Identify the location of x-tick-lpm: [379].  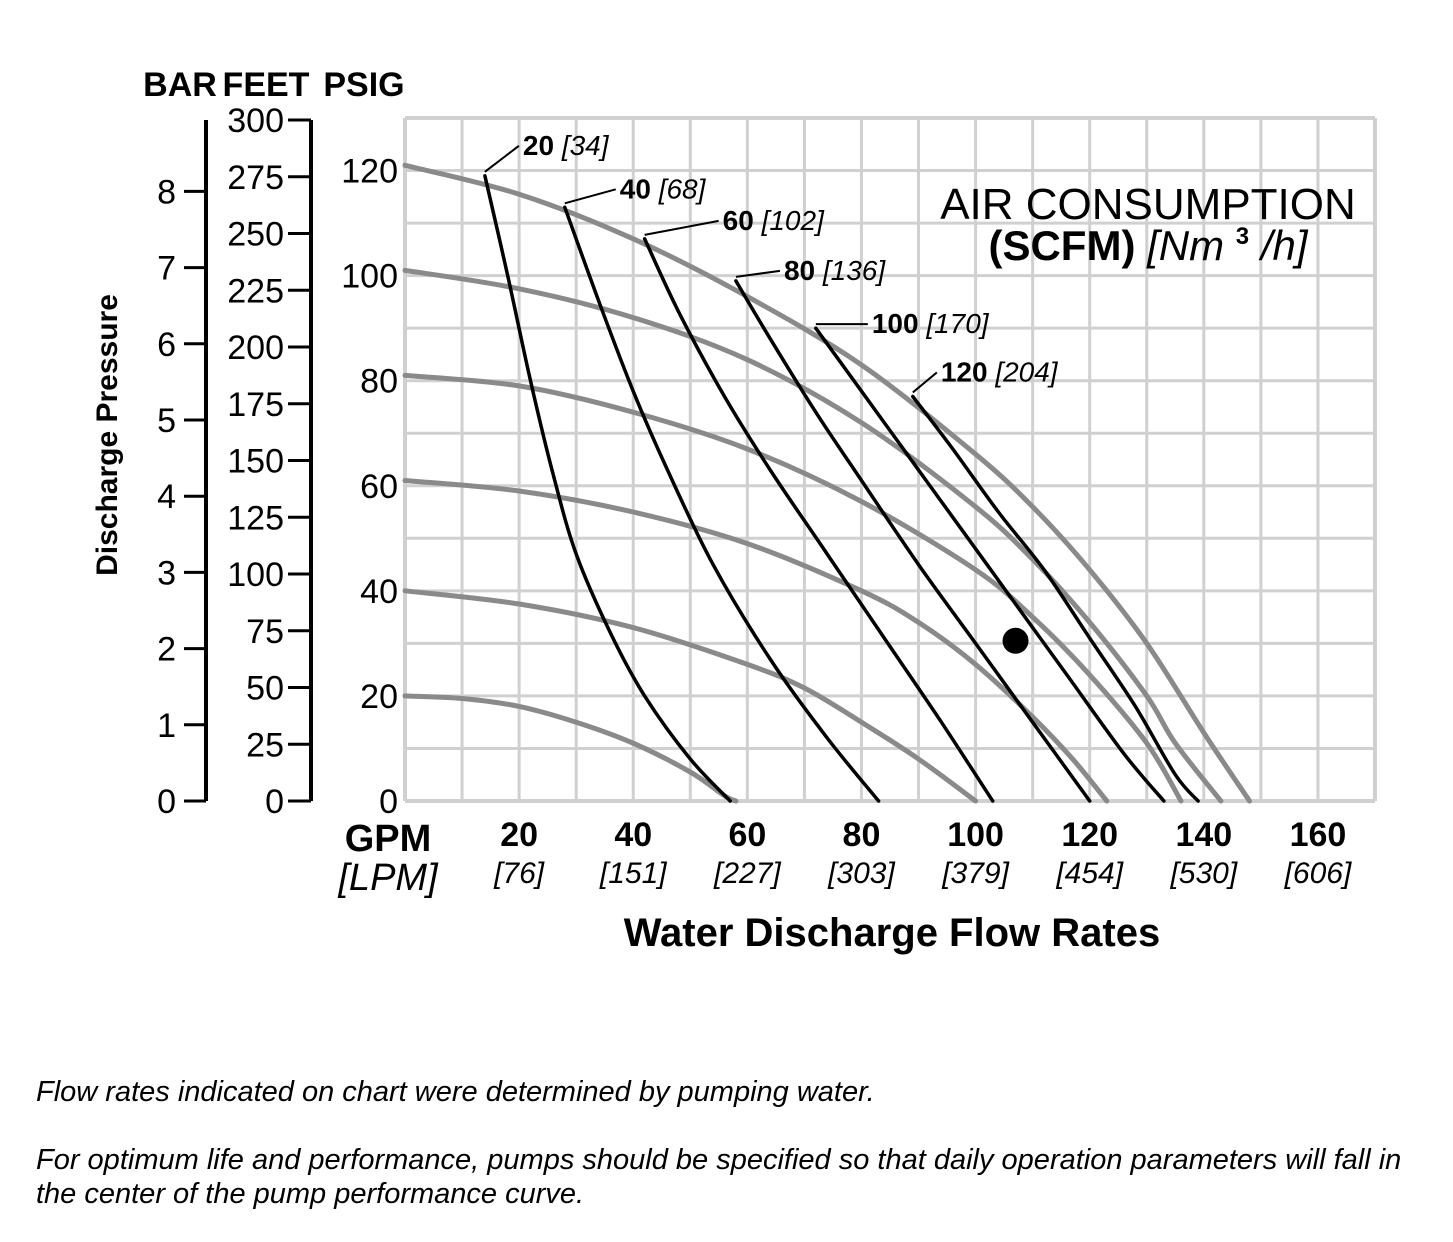
(975, 873).